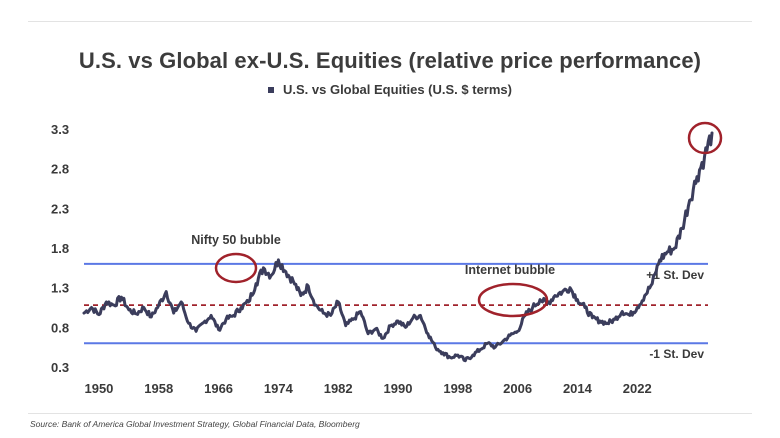 Image resolution: width=780 pixels, height=438 pixels. I want to click on y-tick-label: 0.8, so click(60, 327).